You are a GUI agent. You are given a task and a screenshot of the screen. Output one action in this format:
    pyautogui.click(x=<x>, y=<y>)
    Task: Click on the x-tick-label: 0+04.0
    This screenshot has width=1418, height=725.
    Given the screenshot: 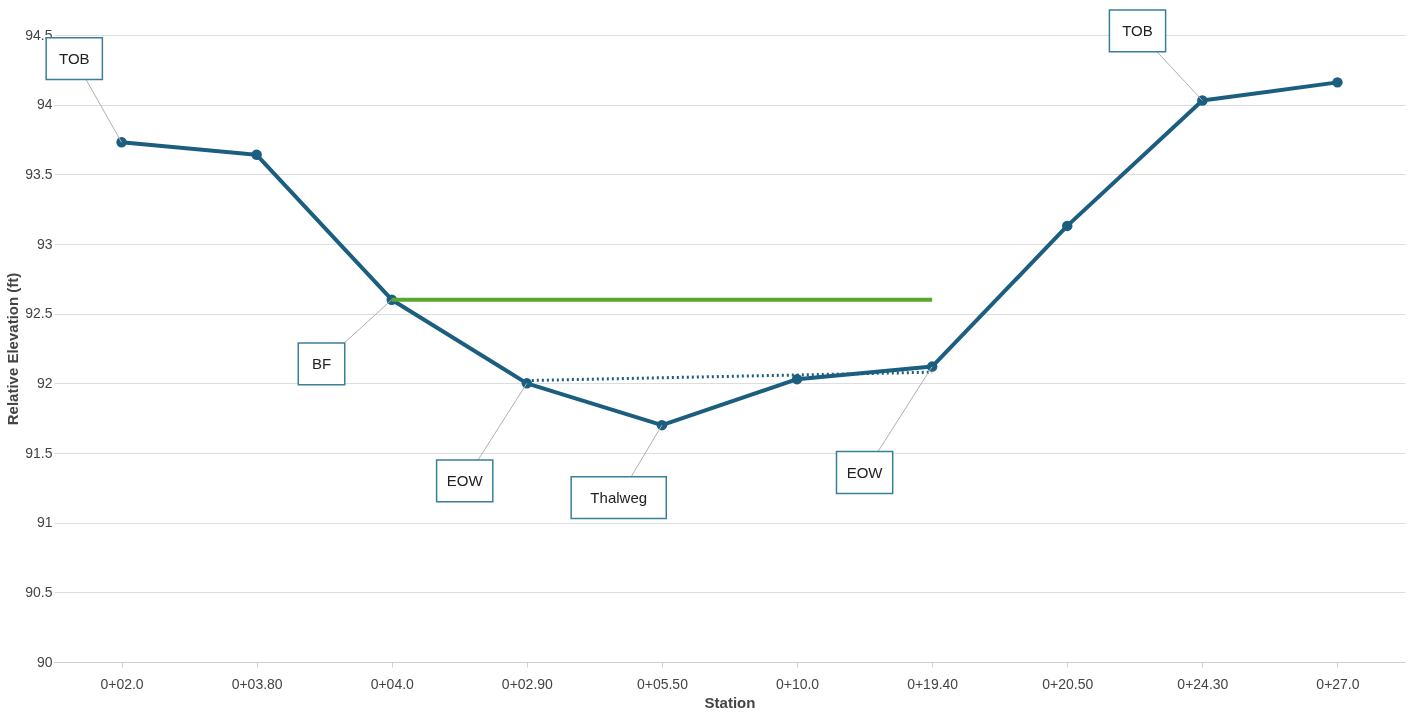 What is the action you would take?
    pyautogui.click(x=392, y=683)
    